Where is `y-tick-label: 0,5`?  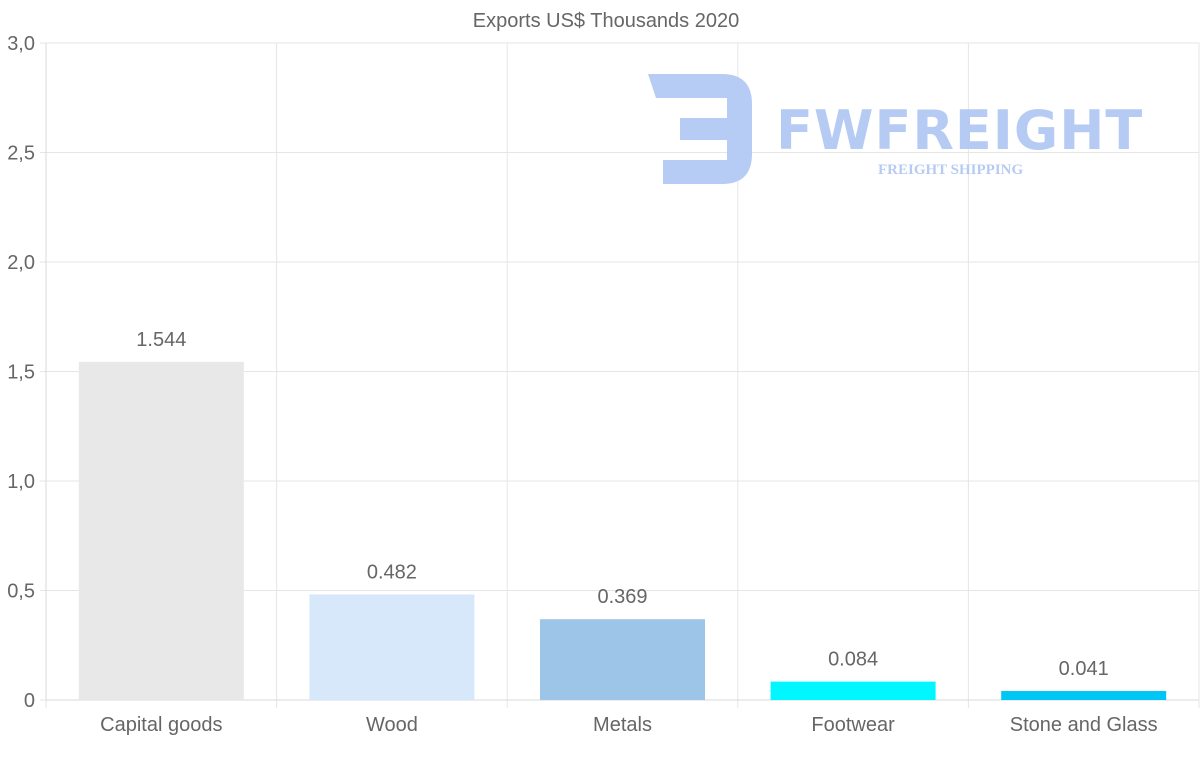 y-tick-label: 0,5 is located at coordinates (21, 592).